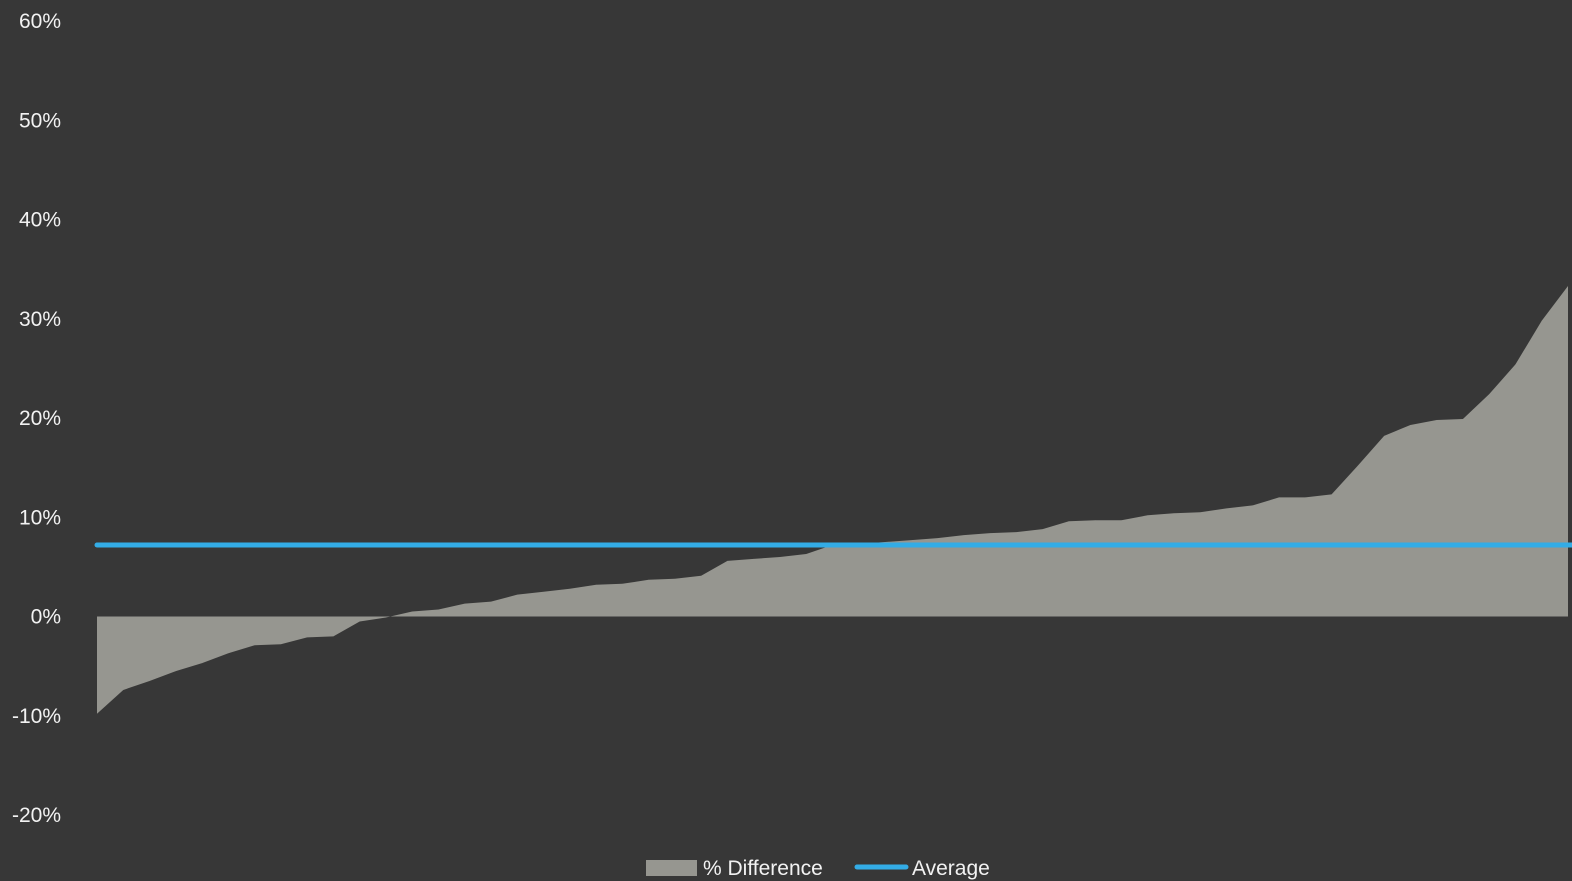 This screenshot has height=881, width=1572. What do you see at coordinates (40, 517) in the screenshot?
I see `y-tick-label: 10%` at bounding box center [40, 517].